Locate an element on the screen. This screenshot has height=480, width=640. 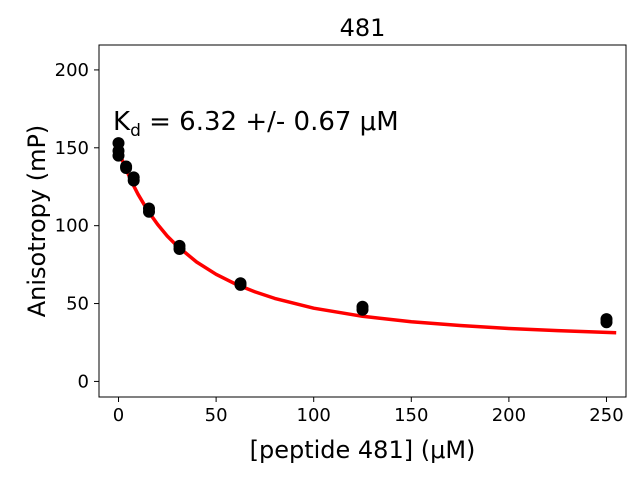
y-tick-label: 50 is located at coordinates (77, 304).